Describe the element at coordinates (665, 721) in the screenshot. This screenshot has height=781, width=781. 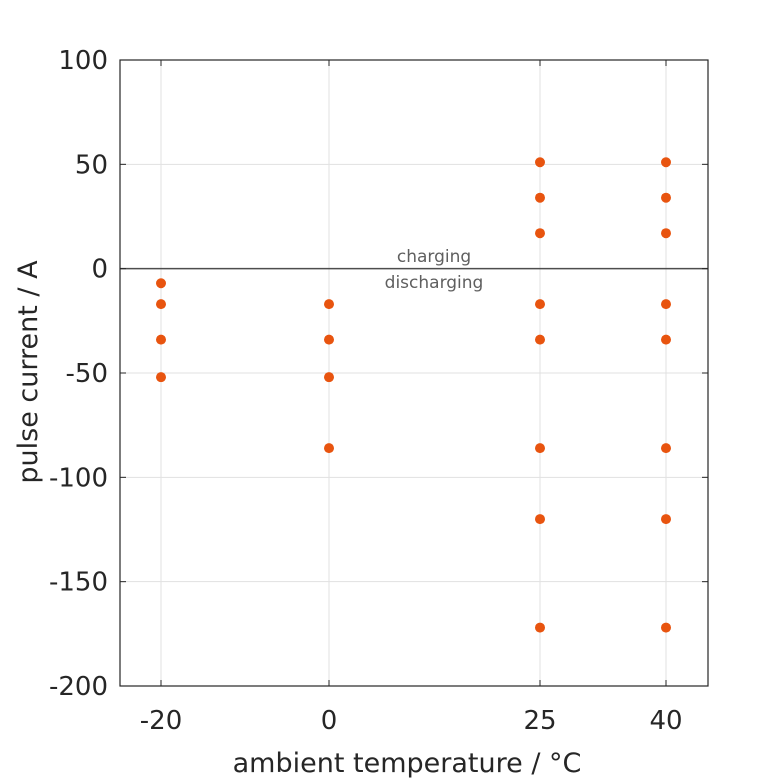
I see `x-tick-label: 40` at that location.